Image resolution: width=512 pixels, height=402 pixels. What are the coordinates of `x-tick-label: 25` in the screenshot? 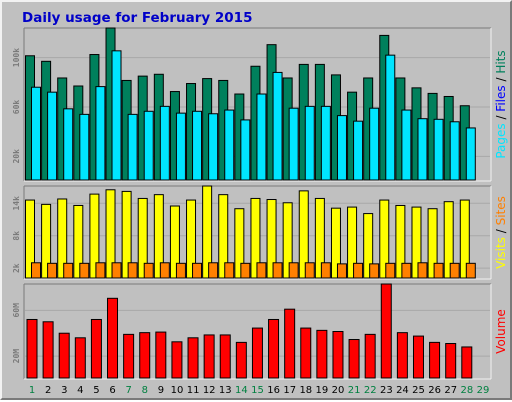 It's located at (418, 390).